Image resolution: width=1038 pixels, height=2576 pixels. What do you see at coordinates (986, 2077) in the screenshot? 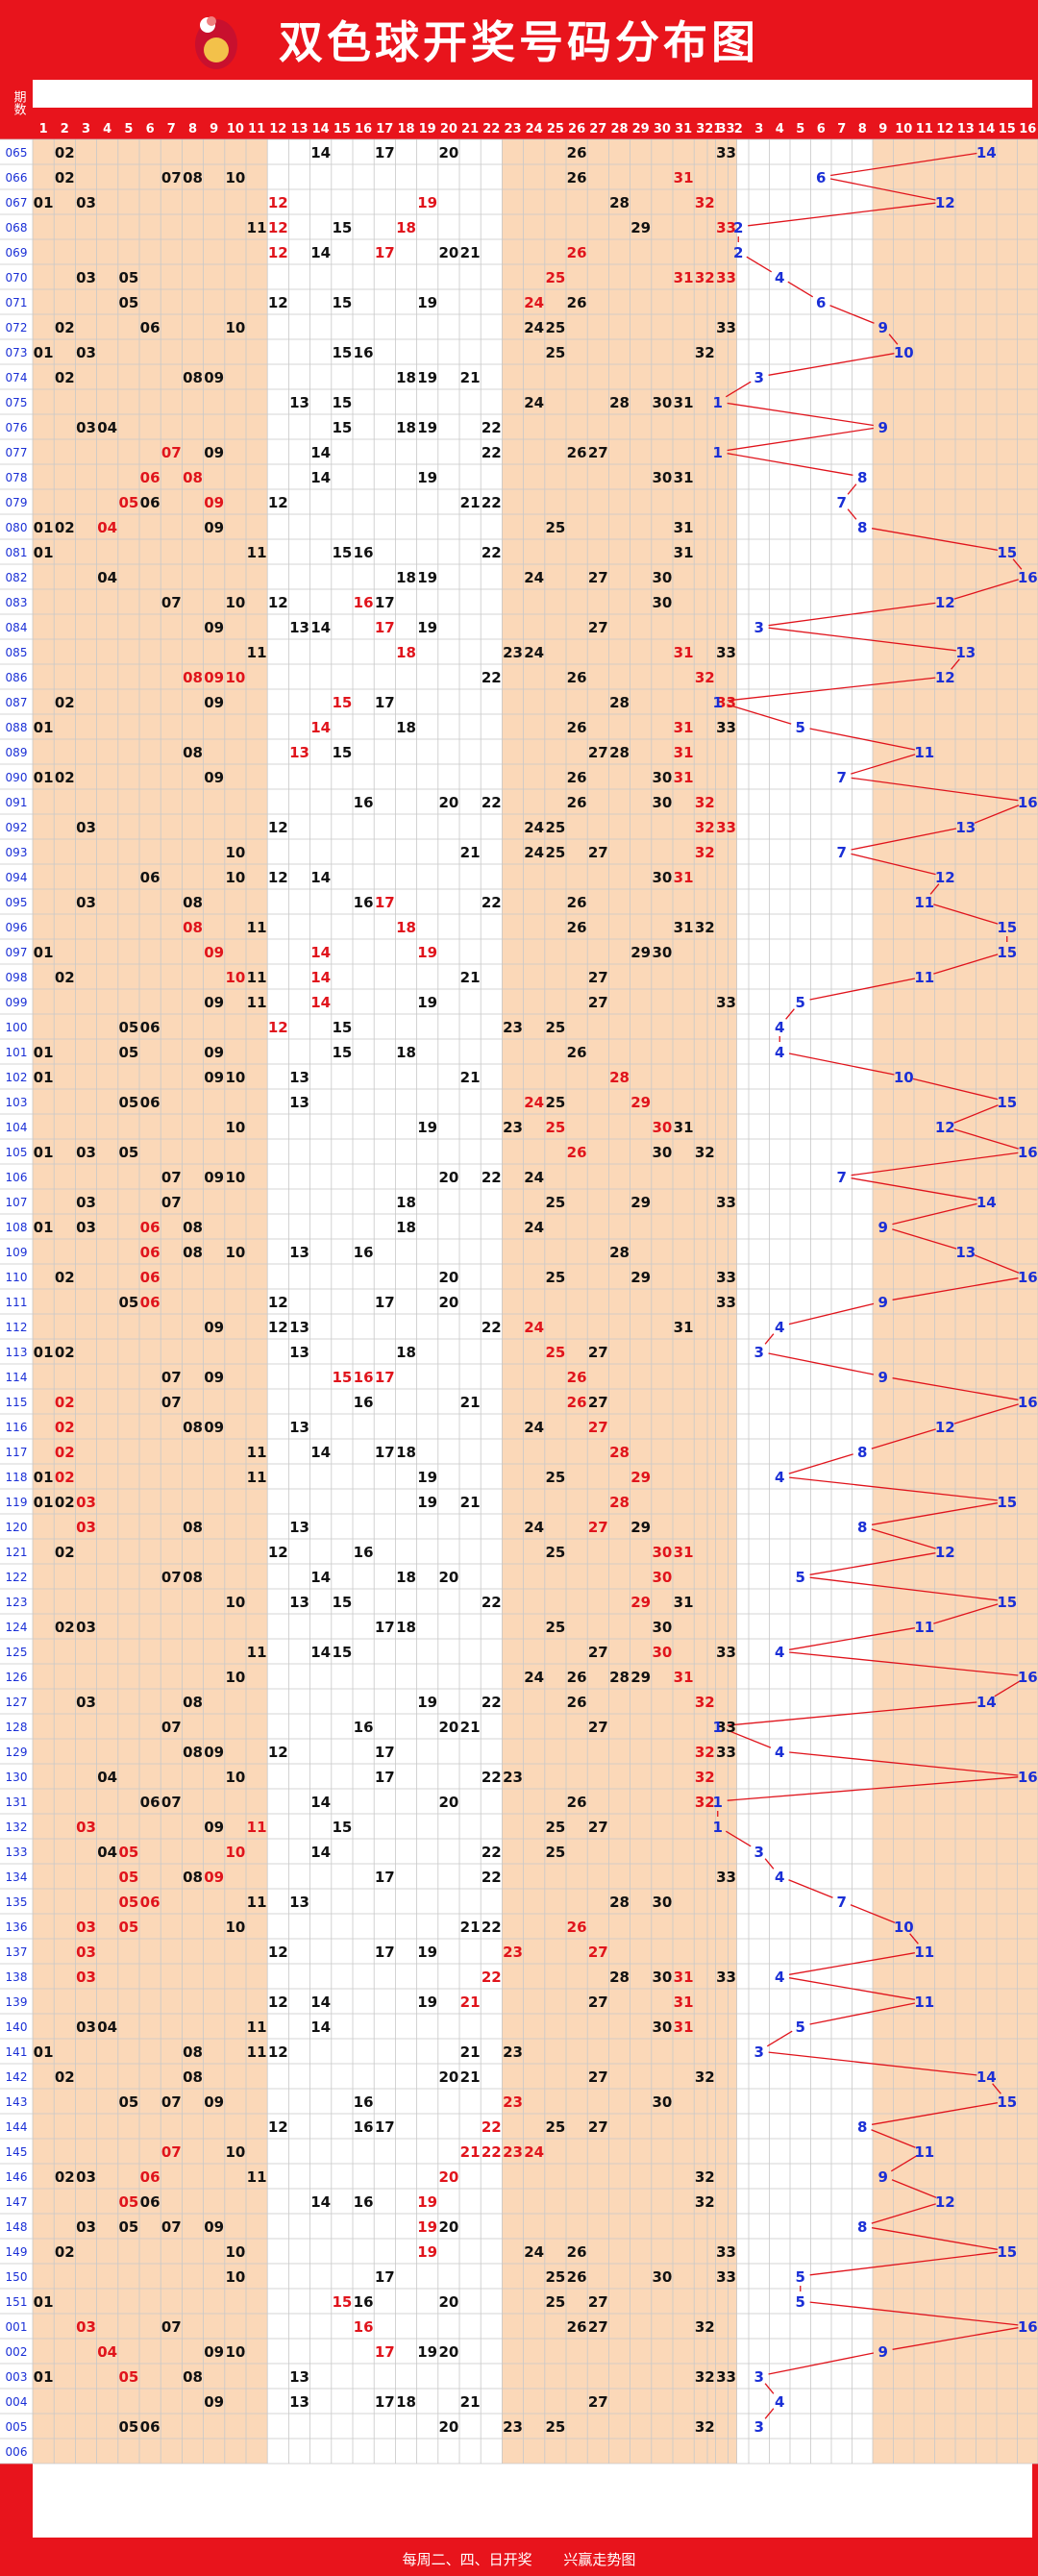
I see `blue-ball-number: 14` at bounding box center [986, 2077].